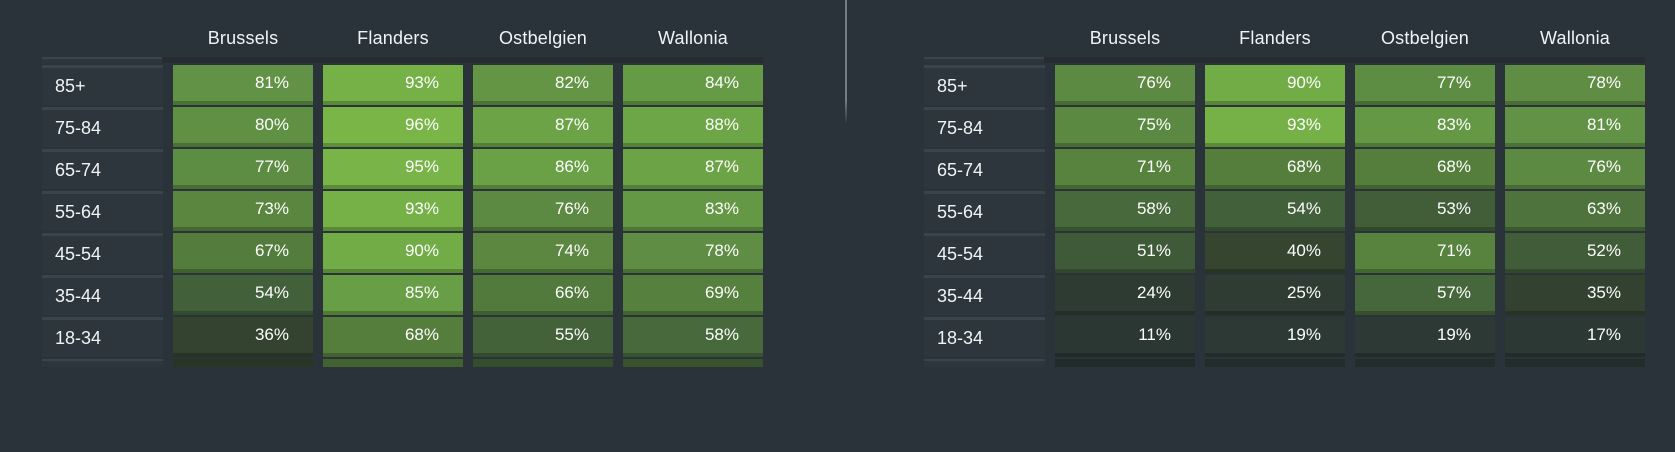  I want to click on heatmap-cell: 11%, so click(1125, 337).